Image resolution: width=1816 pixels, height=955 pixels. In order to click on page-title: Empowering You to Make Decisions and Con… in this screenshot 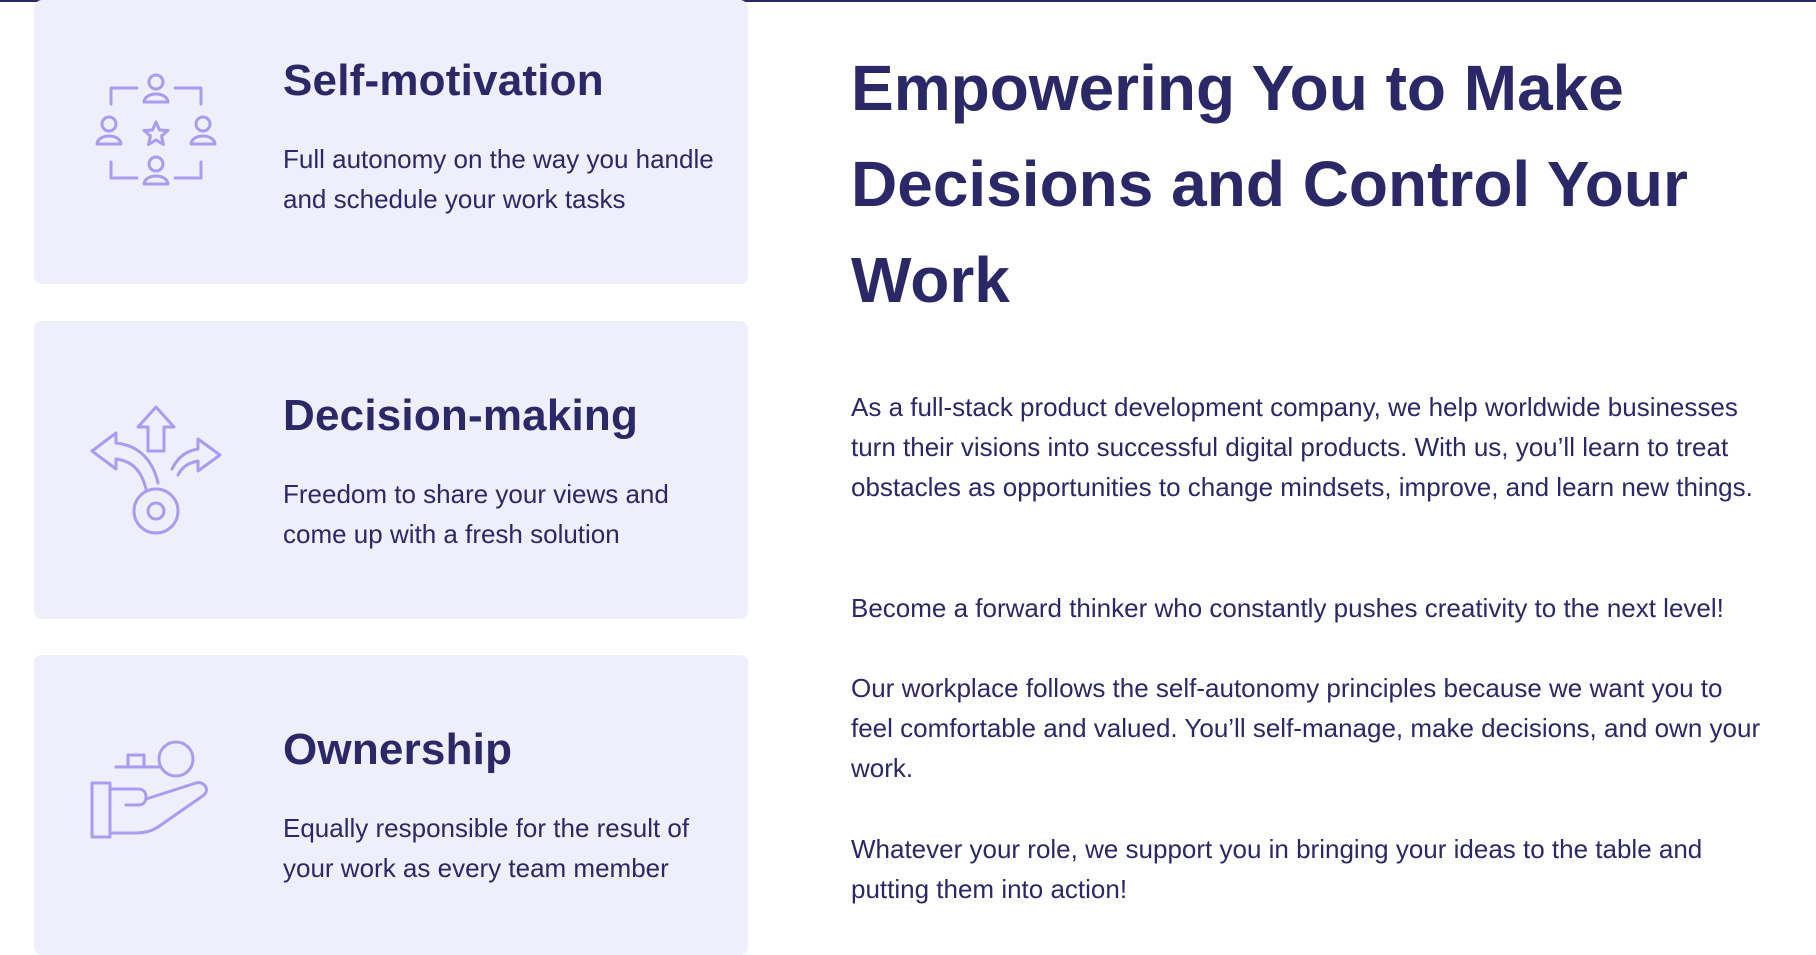, I will do `click(1269, 184)`.